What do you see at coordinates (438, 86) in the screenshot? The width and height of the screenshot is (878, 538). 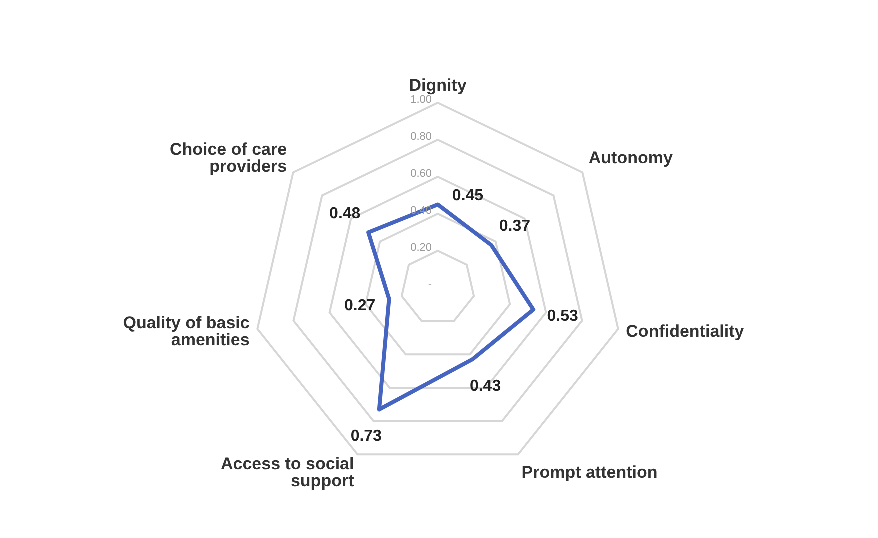 I see `spoke-label: Dignity` at bounding box center [438, 86].